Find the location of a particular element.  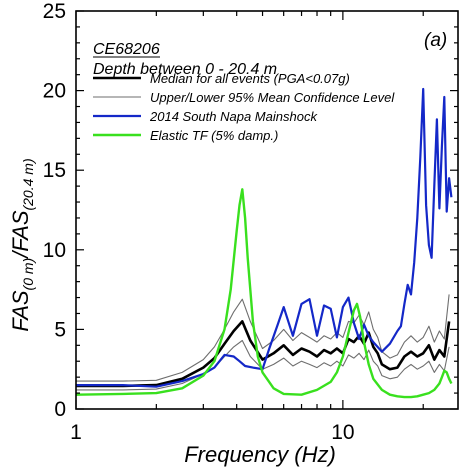

y-tick-label: 0 is located at coordinates (60, 409).